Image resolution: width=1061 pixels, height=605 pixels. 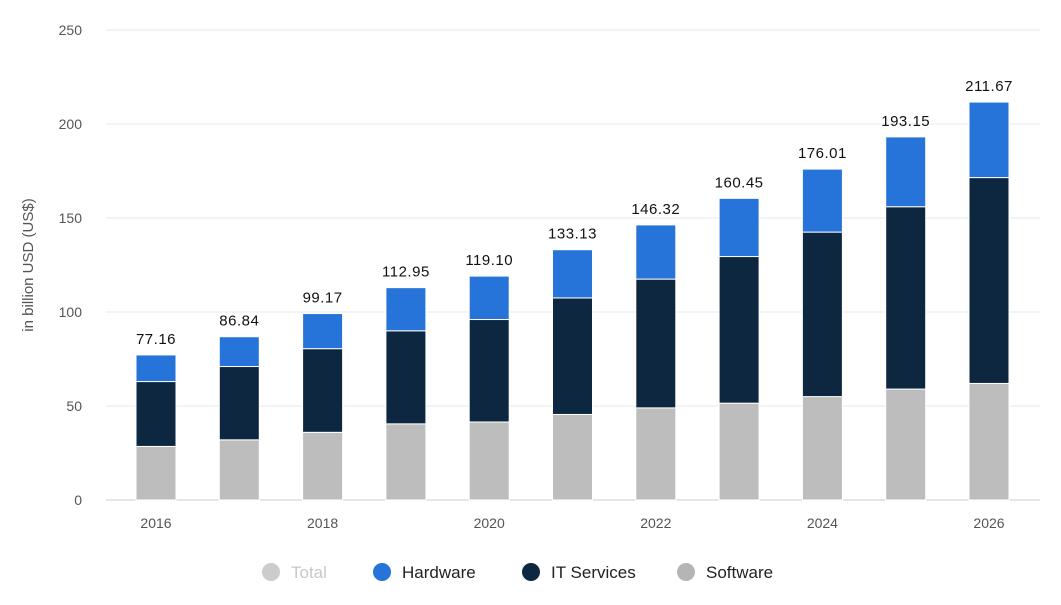 I want to click on x-tick-label: 2020, so click(x=489, y=523).